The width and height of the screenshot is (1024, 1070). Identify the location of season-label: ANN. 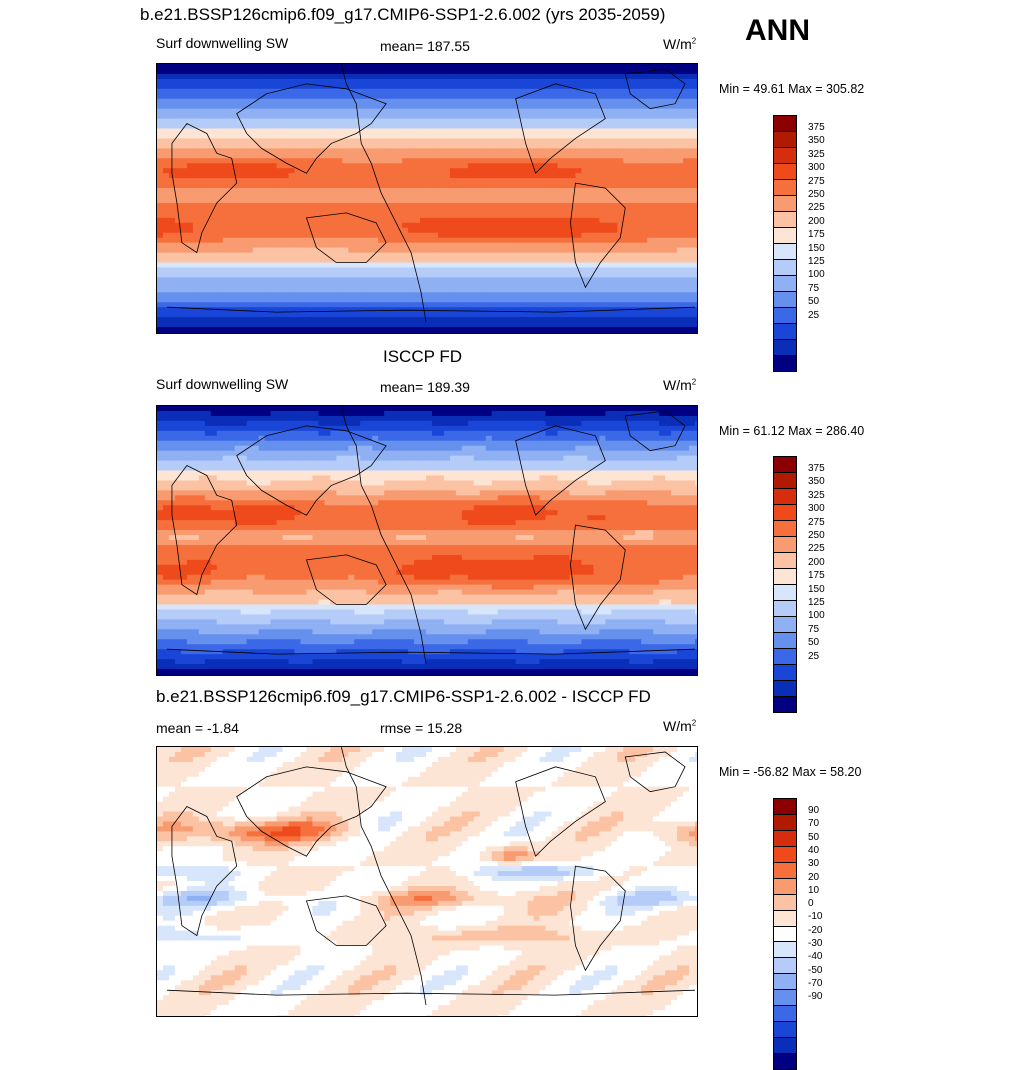
(777, 30).